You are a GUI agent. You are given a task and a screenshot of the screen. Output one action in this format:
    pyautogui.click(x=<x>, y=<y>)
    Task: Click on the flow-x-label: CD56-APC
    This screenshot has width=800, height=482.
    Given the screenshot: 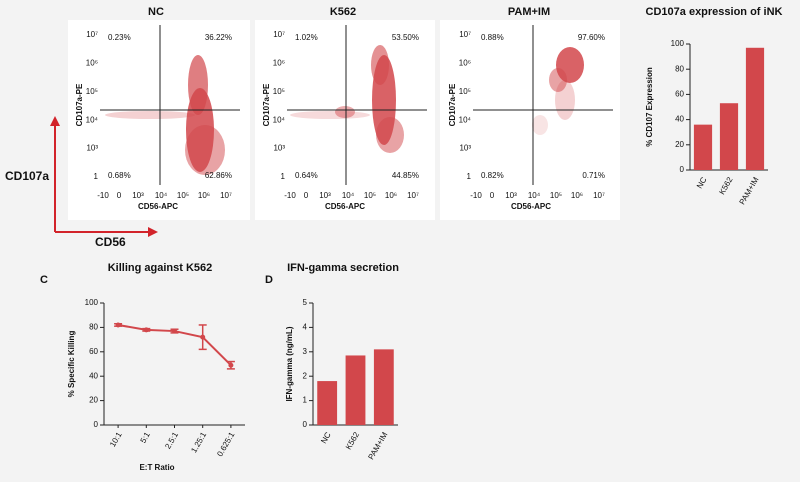 What is the action you would take?
    pyautogui.click(x=531, y=206)
    